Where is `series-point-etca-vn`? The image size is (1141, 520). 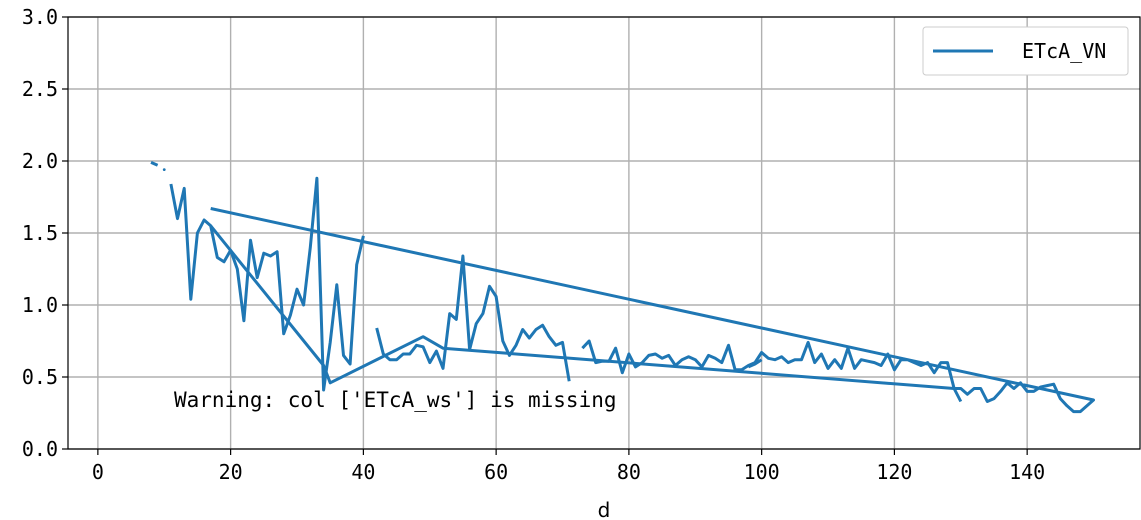
series-point-etca-vn is located at coordinates (164, 170).